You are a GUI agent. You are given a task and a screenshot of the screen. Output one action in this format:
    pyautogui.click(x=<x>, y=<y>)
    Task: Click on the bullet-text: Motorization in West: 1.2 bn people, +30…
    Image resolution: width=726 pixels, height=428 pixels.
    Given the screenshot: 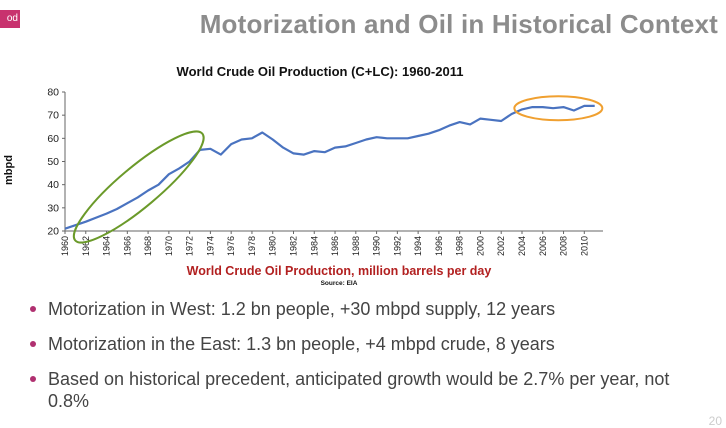 What is the action you would take?
    pyautogui.click(x=302, y=309)
    